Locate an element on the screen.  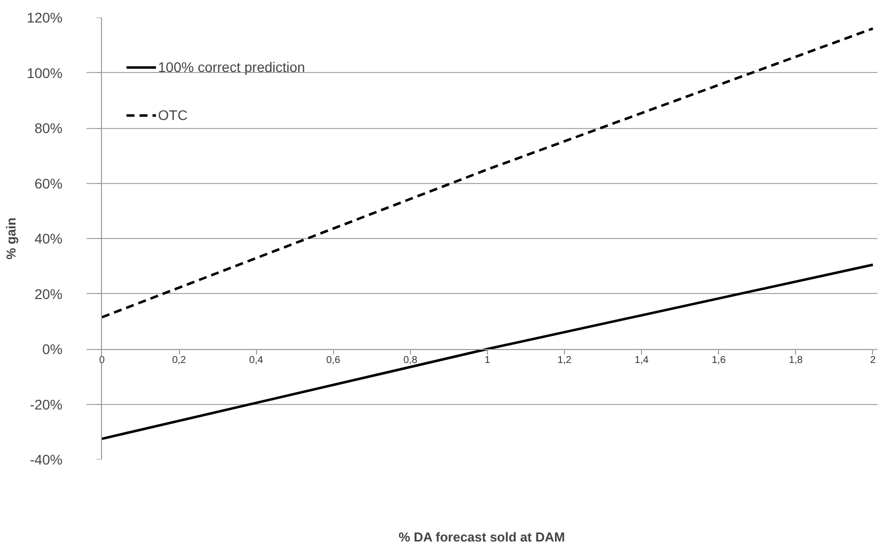
y-tick-label: -40% is located at coordinates (46, 460).